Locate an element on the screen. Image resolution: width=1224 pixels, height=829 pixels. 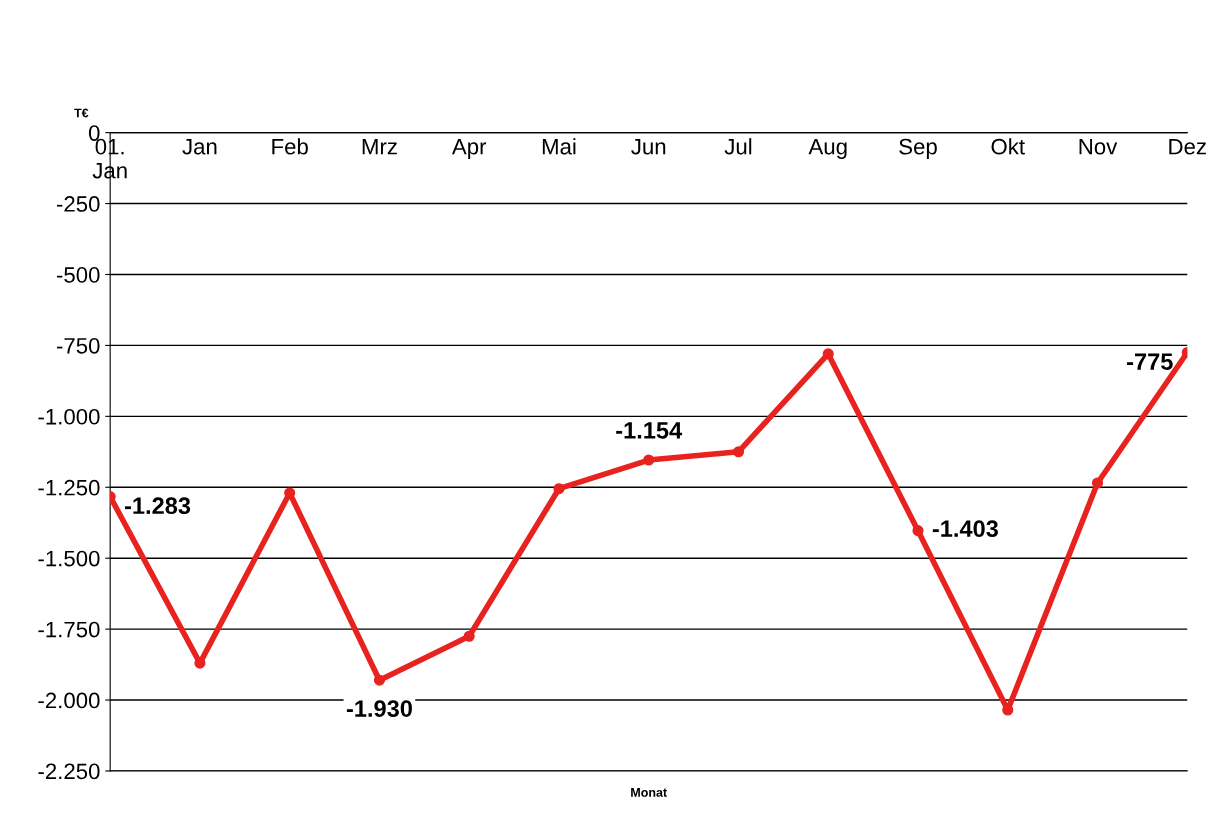
x-tick-label: Mai is located at coordinates (559, 146).